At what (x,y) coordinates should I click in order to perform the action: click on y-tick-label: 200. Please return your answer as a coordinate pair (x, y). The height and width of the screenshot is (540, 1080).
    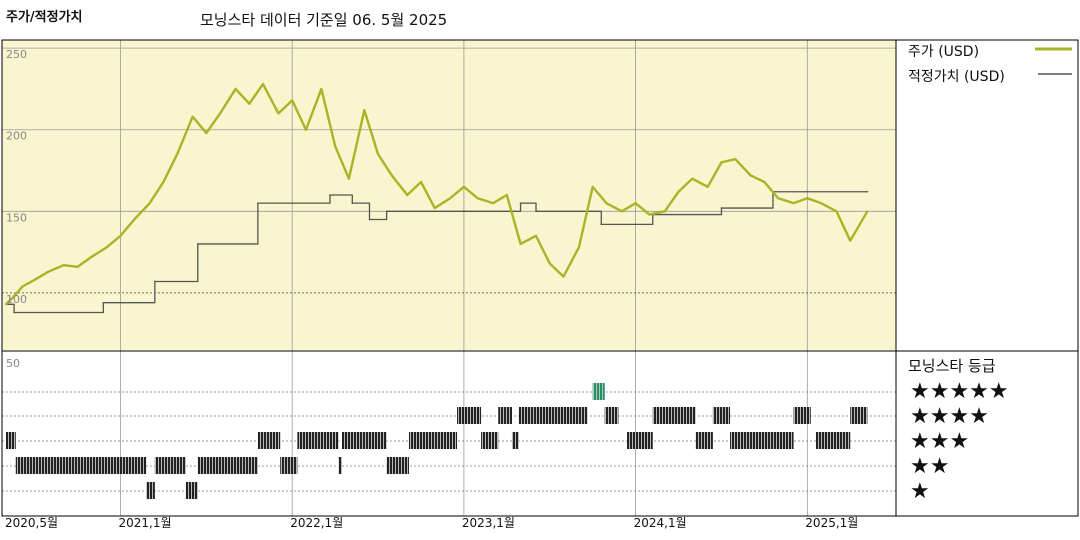
    Looking at the image, I should click on (16, 136).